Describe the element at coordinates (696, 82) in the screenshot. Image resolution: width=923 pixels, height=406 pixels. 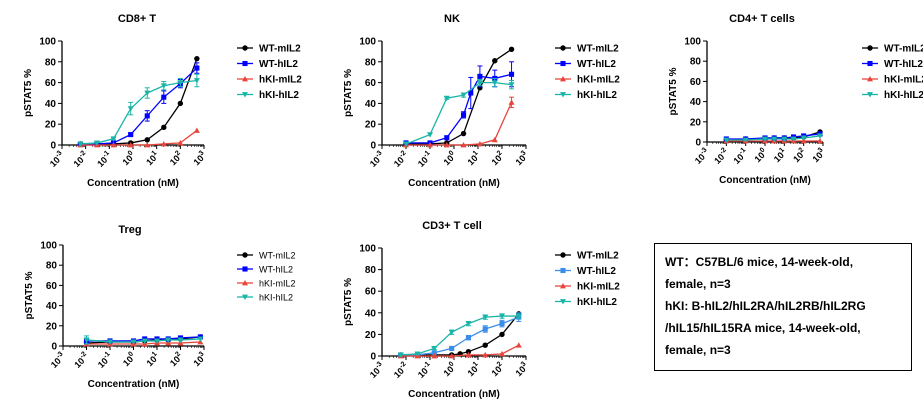
I see `y-tick-label: 60` at that location.